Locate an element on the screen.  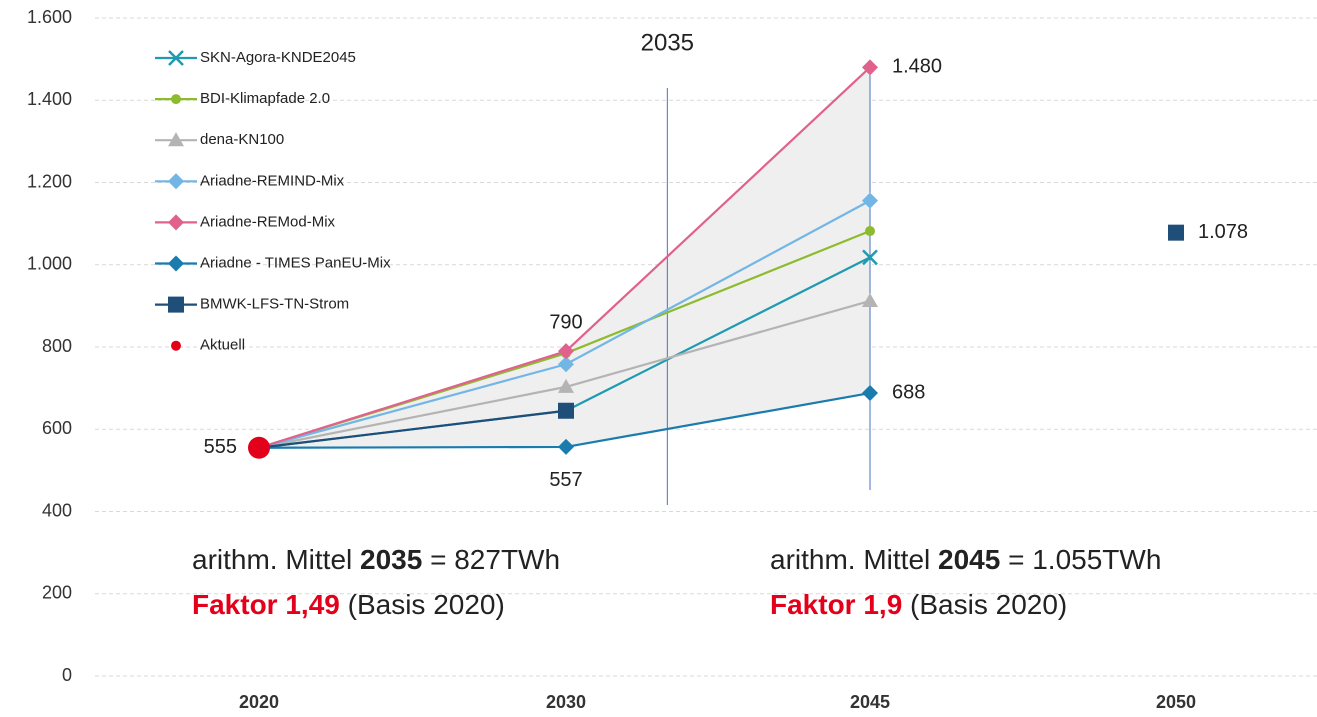
data-label: 688 is located at coordinates (908, 392).